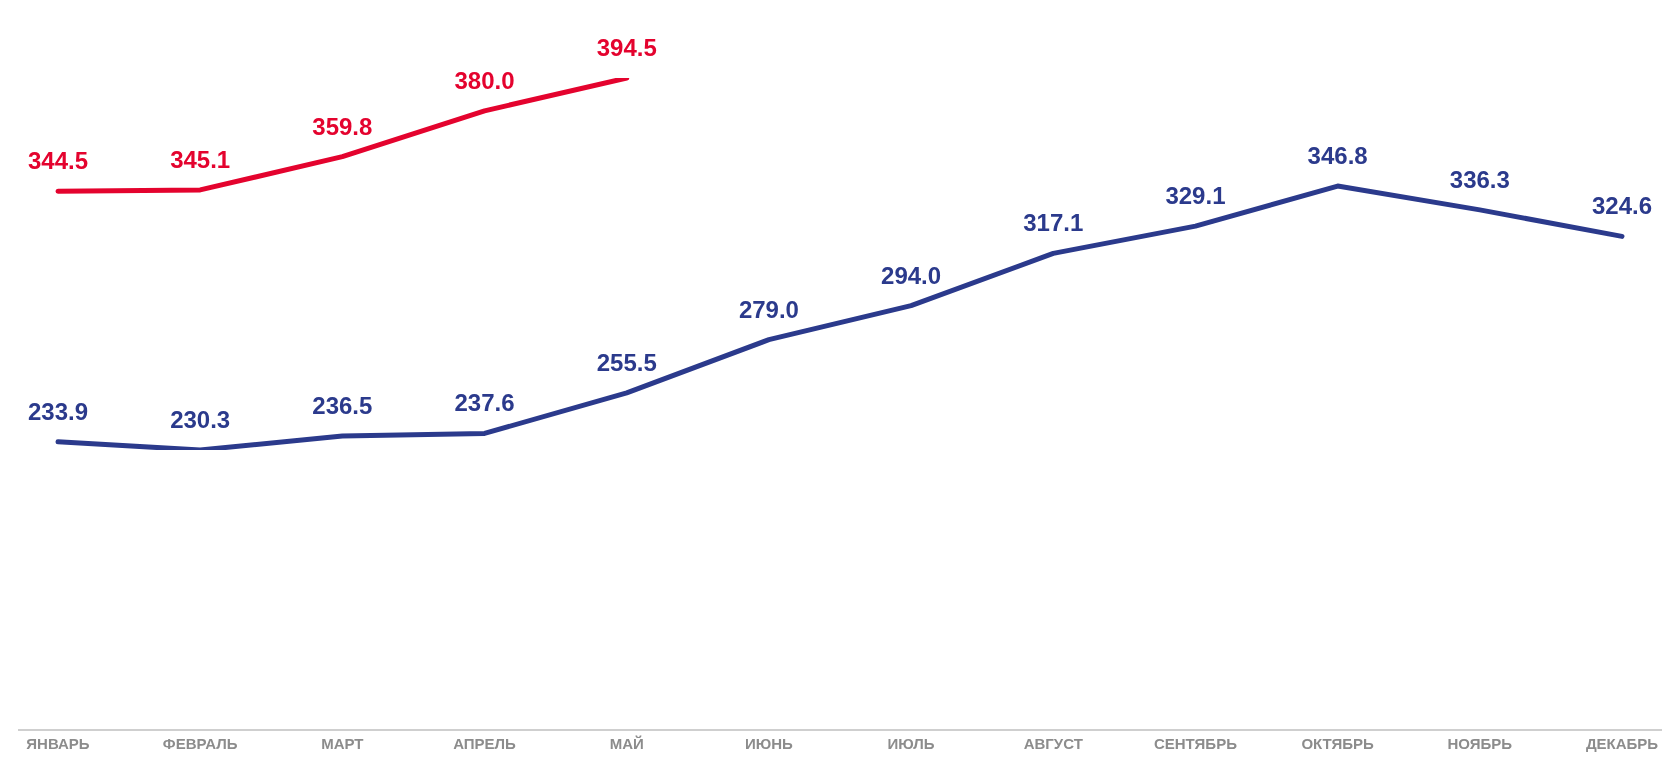 The image size is (1680, 779). I want to click on data-label: 346.8, so click(1337, 156).